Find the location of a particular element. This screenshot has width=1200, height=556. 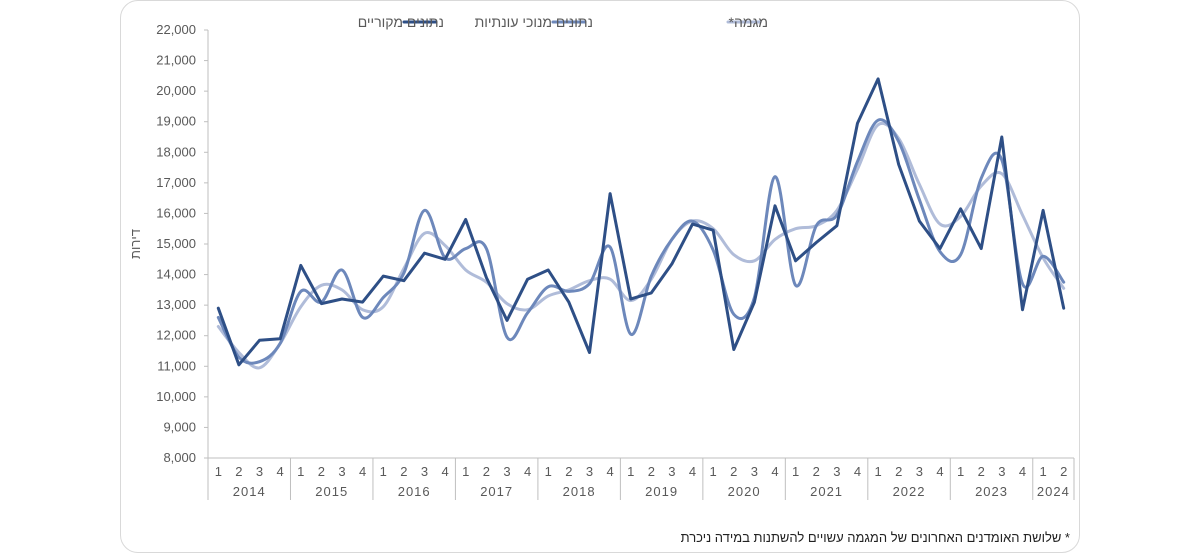

legend: נתונים מקוריים נתונים מנוכי עונתיות מגמה* is located at coordinates (563, 22).